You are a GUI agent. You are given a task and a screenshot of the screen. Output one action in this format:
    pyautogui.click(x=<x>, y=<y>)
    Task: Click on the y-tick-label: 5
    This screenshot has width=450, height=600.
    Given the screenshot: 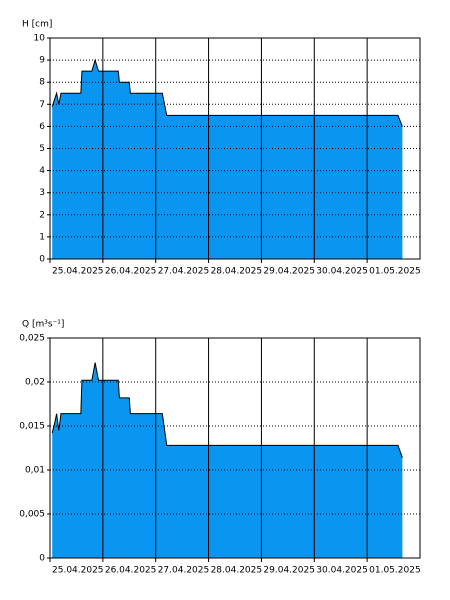 What is the action you would take?
    pyautogui.click(x=42, y=149)
    